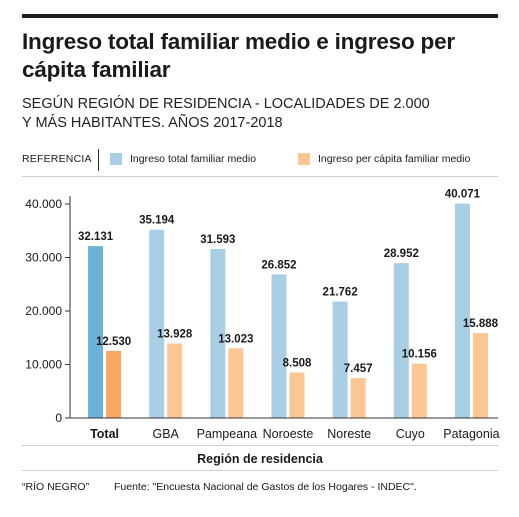 The image size is (519, 517). What do you see at coordinates (43, 204) in the screenshot?
I see `y-tick-label: 40.000` at bounding box center [43, 204].